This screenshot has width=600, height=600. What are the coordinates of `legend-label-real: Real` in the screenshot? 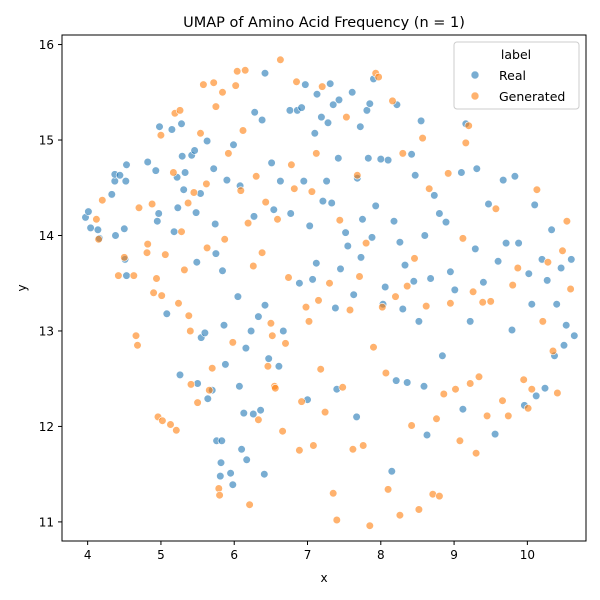 It's located at (512, 75).